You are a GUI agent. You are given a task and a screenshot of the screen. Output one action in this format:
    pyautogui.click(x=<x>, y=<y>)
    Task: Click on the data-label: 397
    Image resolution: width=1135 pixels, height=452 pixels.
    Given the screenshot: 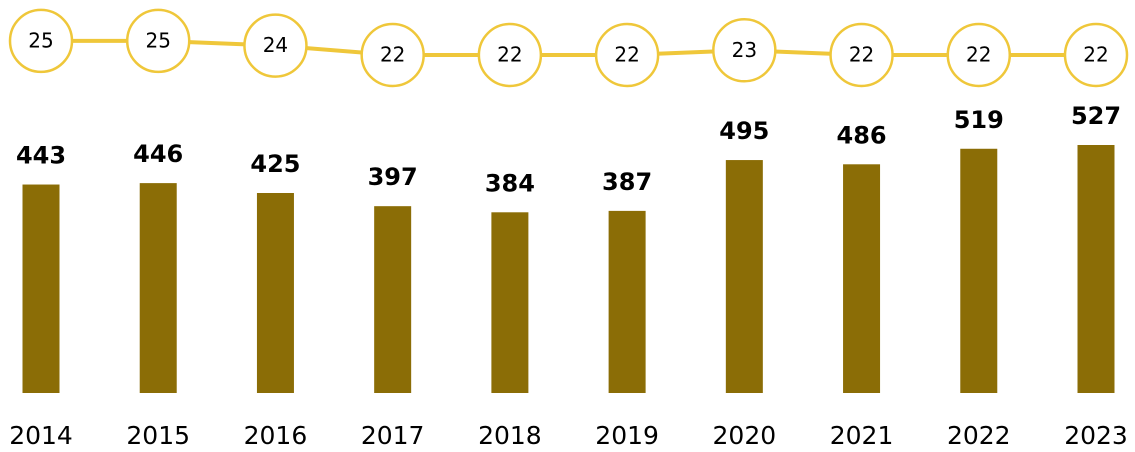 What is the action you would take?
    pyautogui.click(x=393, y=177)
    